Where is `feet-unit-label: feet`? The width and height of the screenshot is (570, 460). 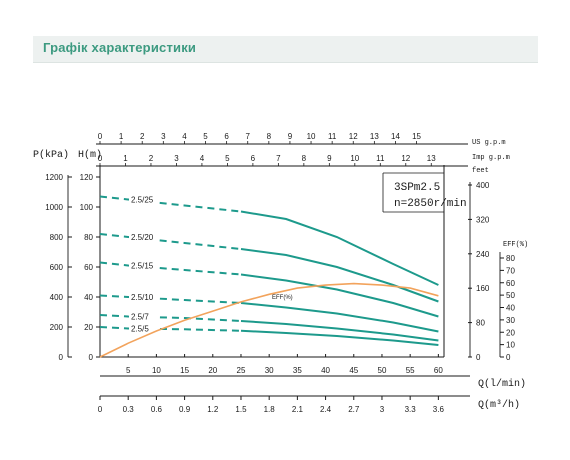 feet-unit-label: feet is located at coordinates (480, 171).